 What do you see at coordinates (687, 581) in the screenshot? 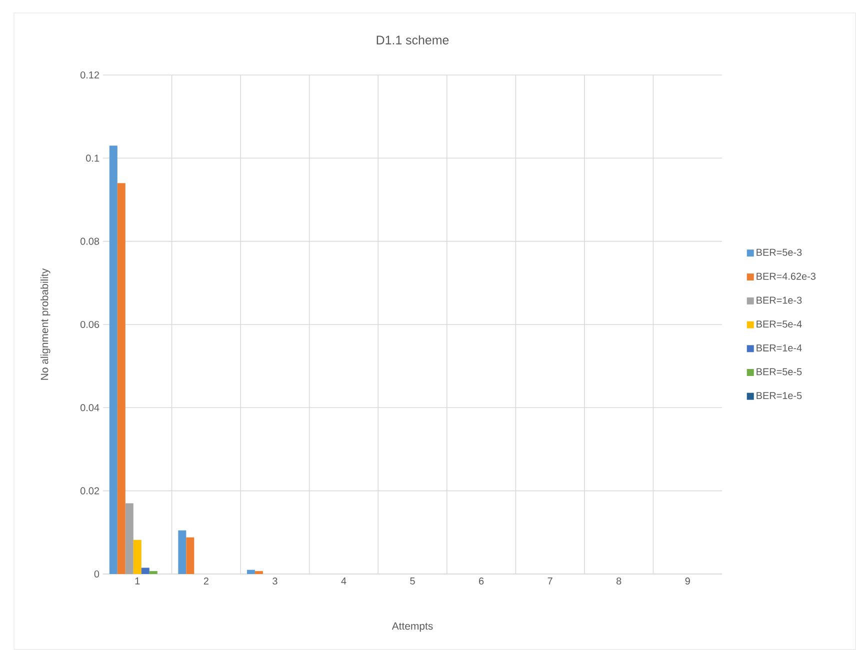
I see `x-tick-label: 9` at bounding box center [687, 581].